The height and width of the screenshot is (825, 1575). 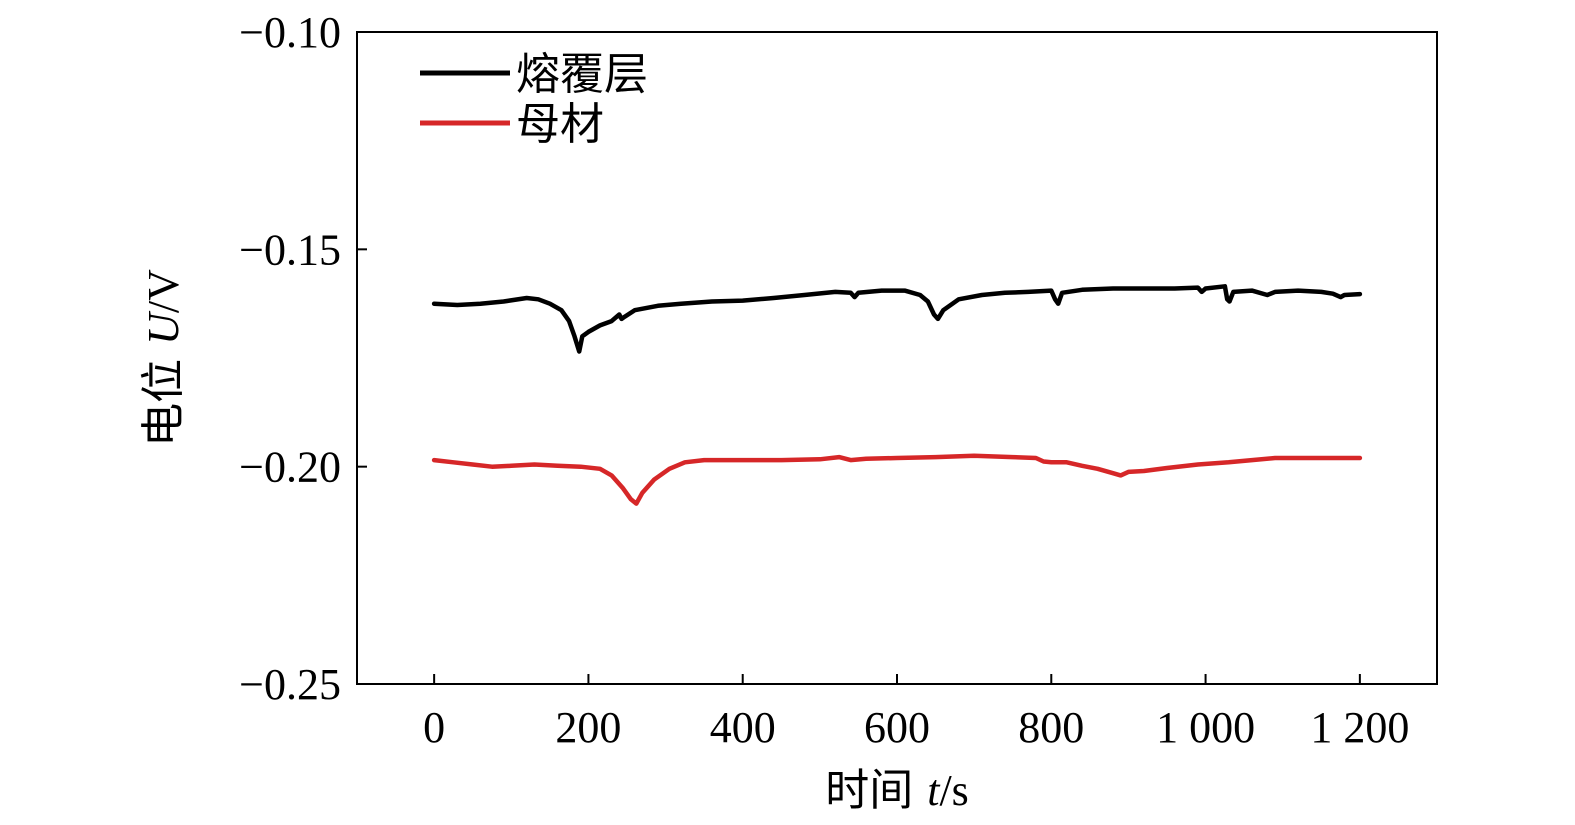 I want to click on x-axis-label-variable: t, so click(x=934, y=790).